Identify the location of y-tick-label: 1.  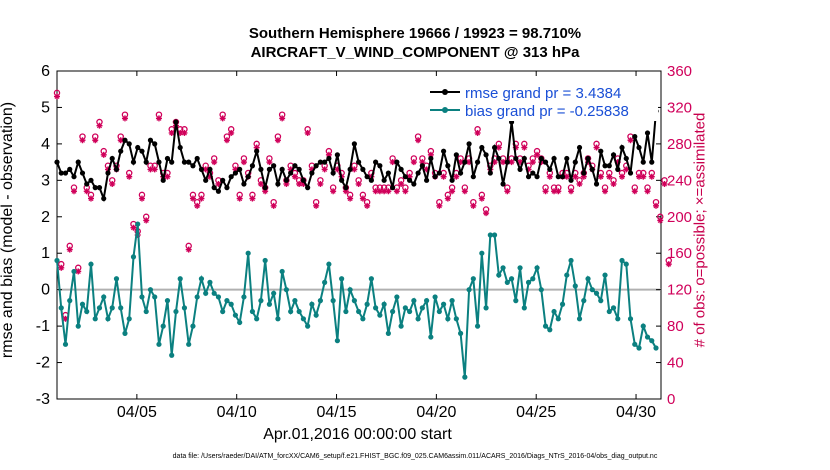
(45, 253).